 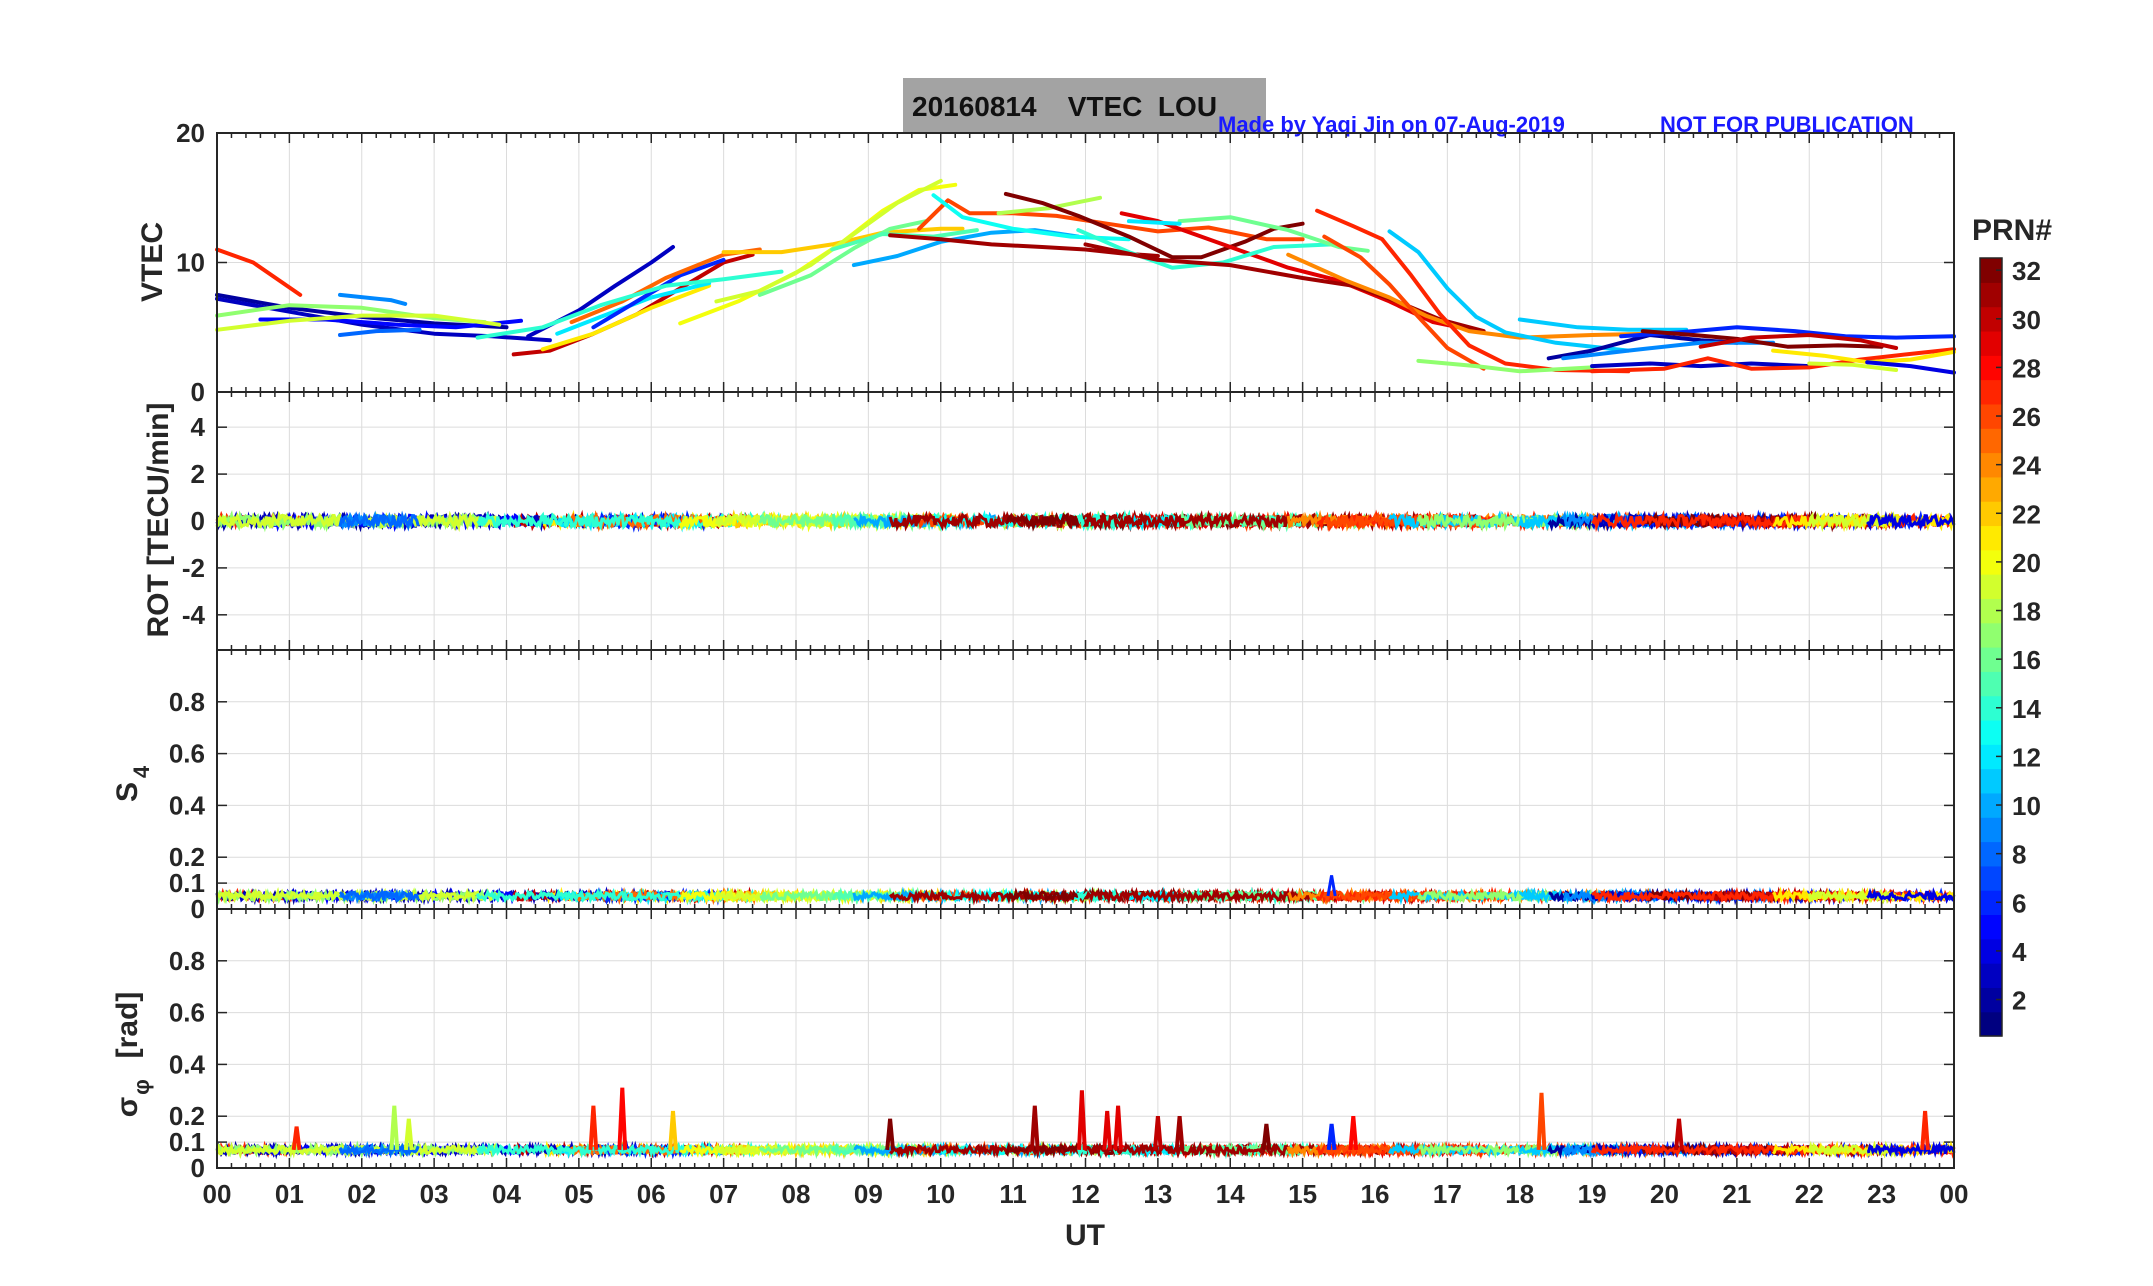 I want to click on rot-y-tick-label: -2, so click(x=193, y=568).